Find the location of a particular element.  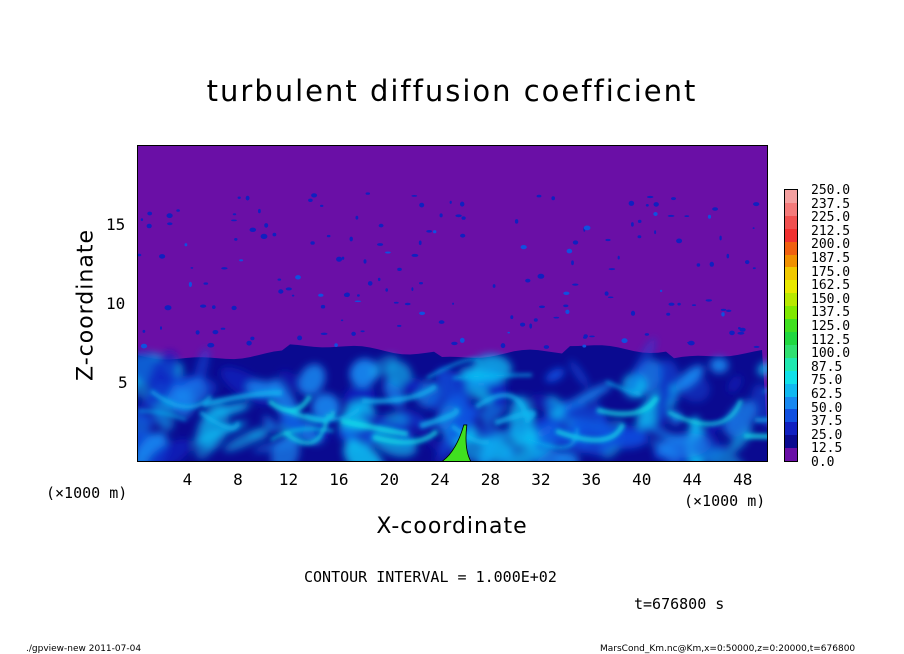

colorbar-level-label: 212.5 is located at coordinates (831, 231).